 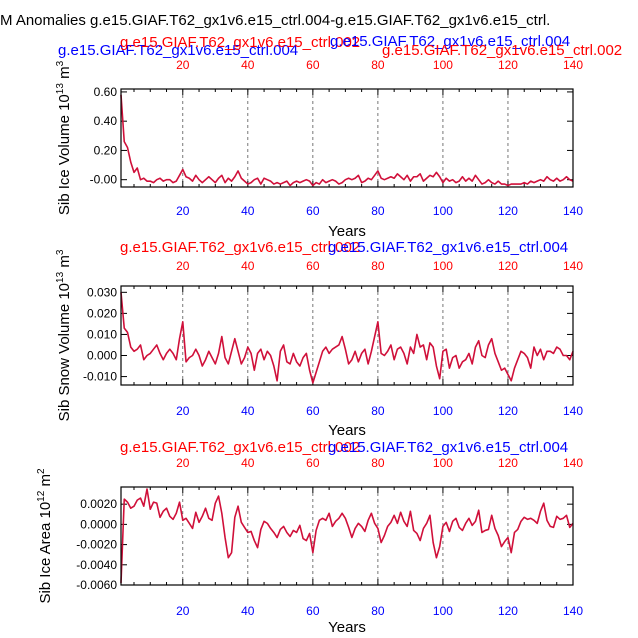 I want to click on y-tick-label: 0.0020, so click(x=98, y=504).